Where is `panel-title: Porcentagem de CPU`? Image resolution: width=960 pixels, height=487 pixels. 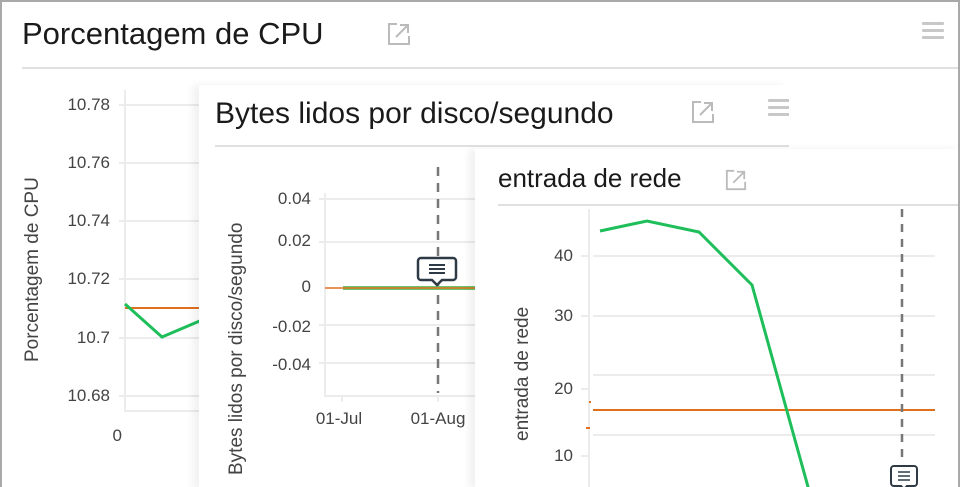 panel-title: Porcentagem de CPU is located at coordinates (173, 33).